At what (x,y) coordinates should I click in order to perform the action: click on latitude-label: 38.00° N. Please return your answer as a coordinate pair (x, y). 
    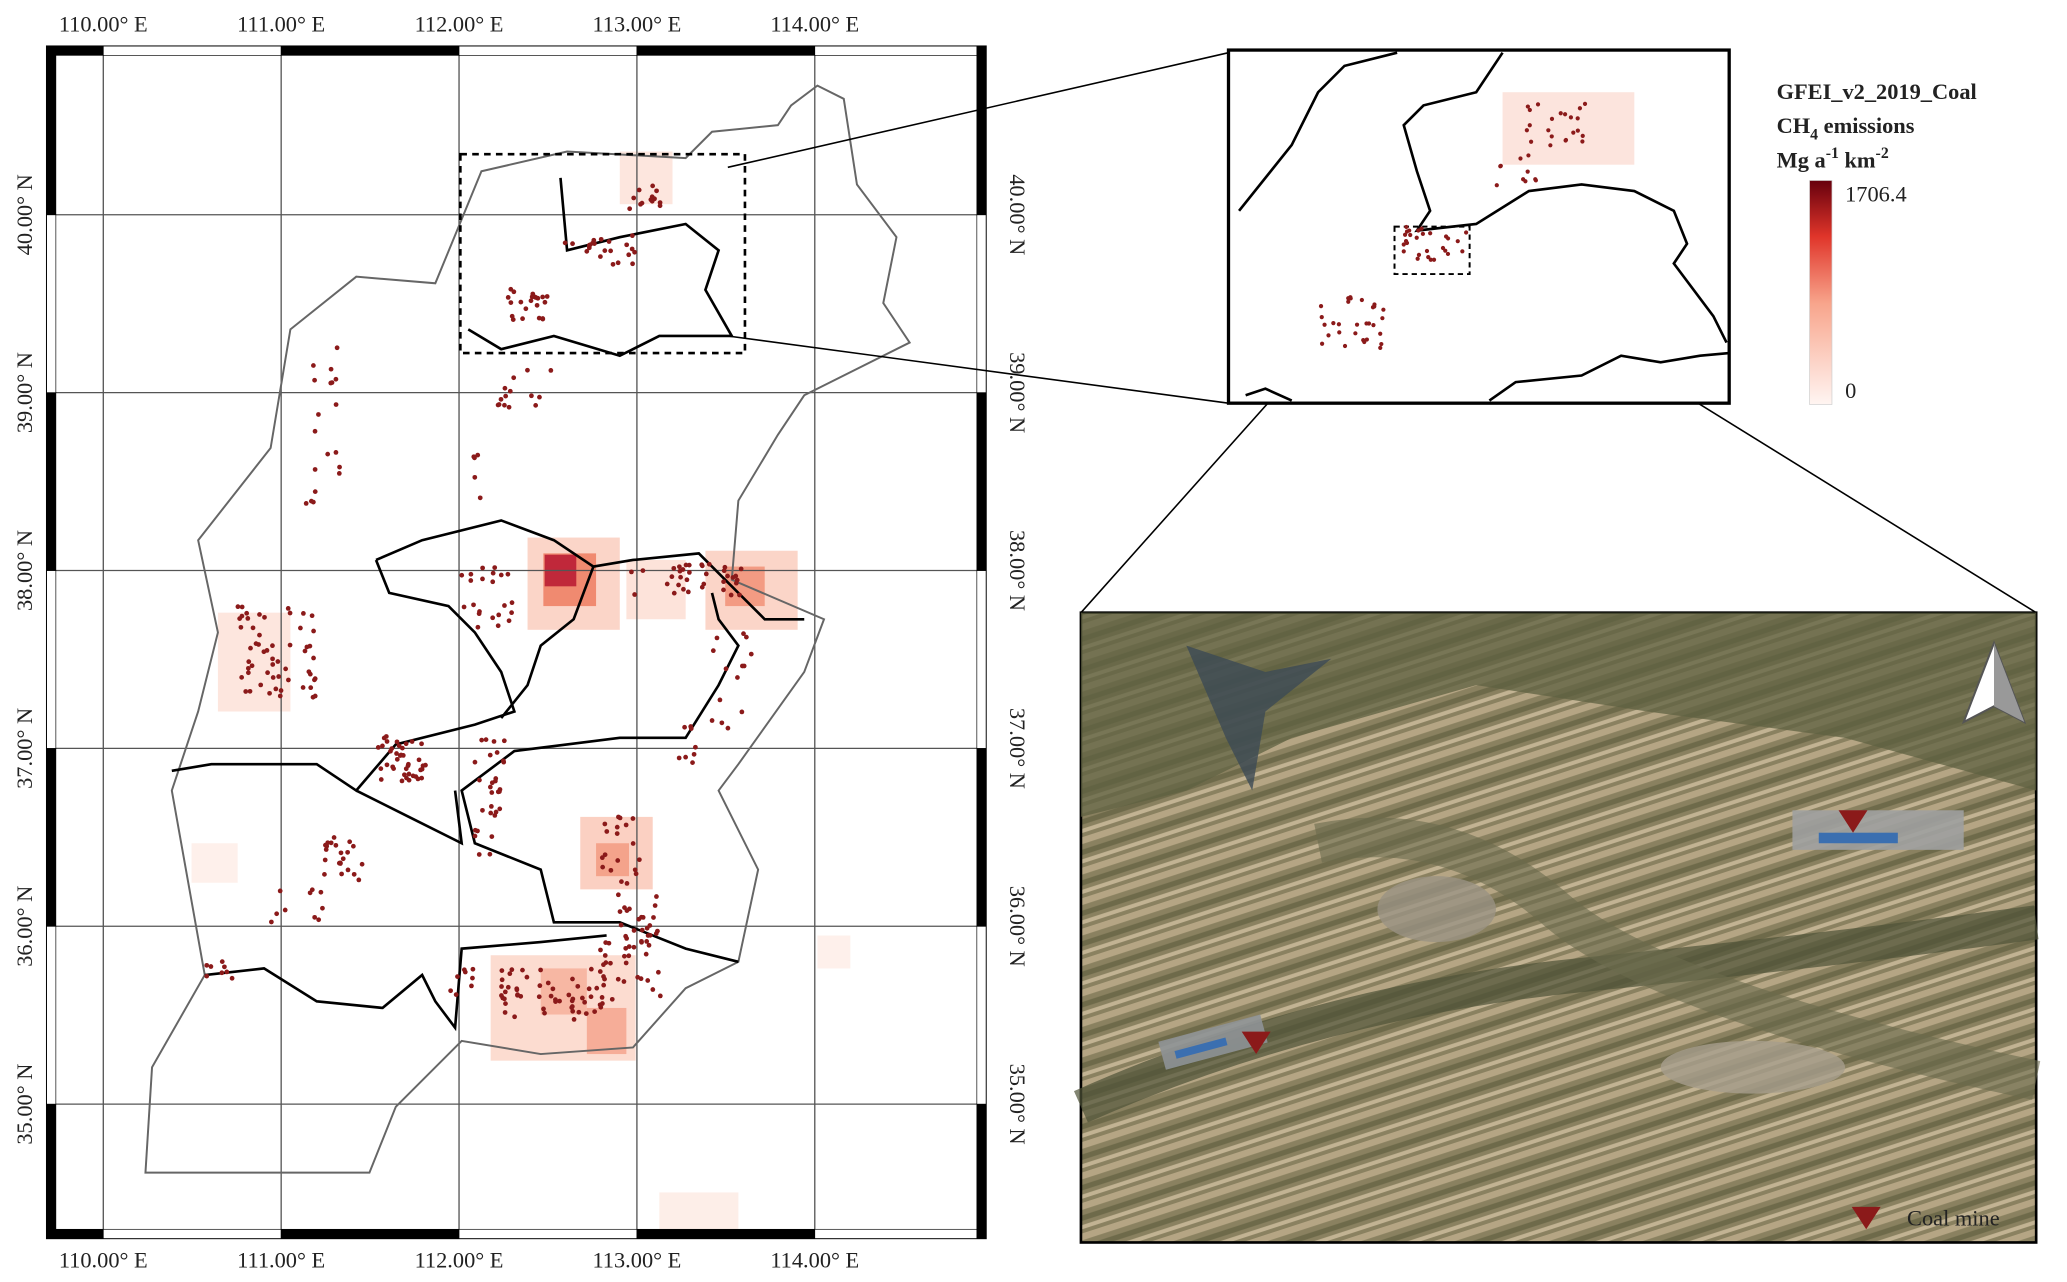
    Looking at the image, I should click on (1017, 570).